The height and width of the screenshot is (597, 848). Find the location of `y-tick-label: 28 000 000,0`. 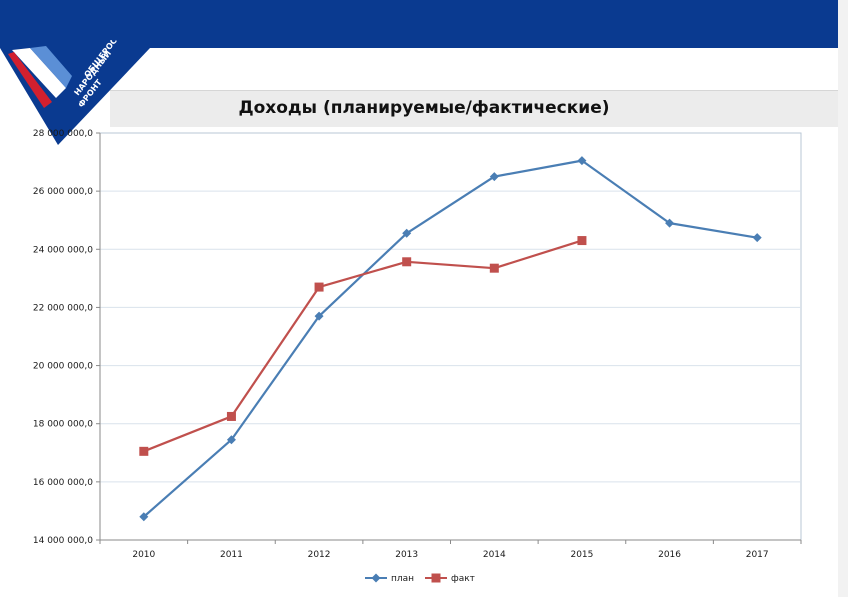

y-tick-label: 28 000 000,0 is located at coordinates (63, 134).